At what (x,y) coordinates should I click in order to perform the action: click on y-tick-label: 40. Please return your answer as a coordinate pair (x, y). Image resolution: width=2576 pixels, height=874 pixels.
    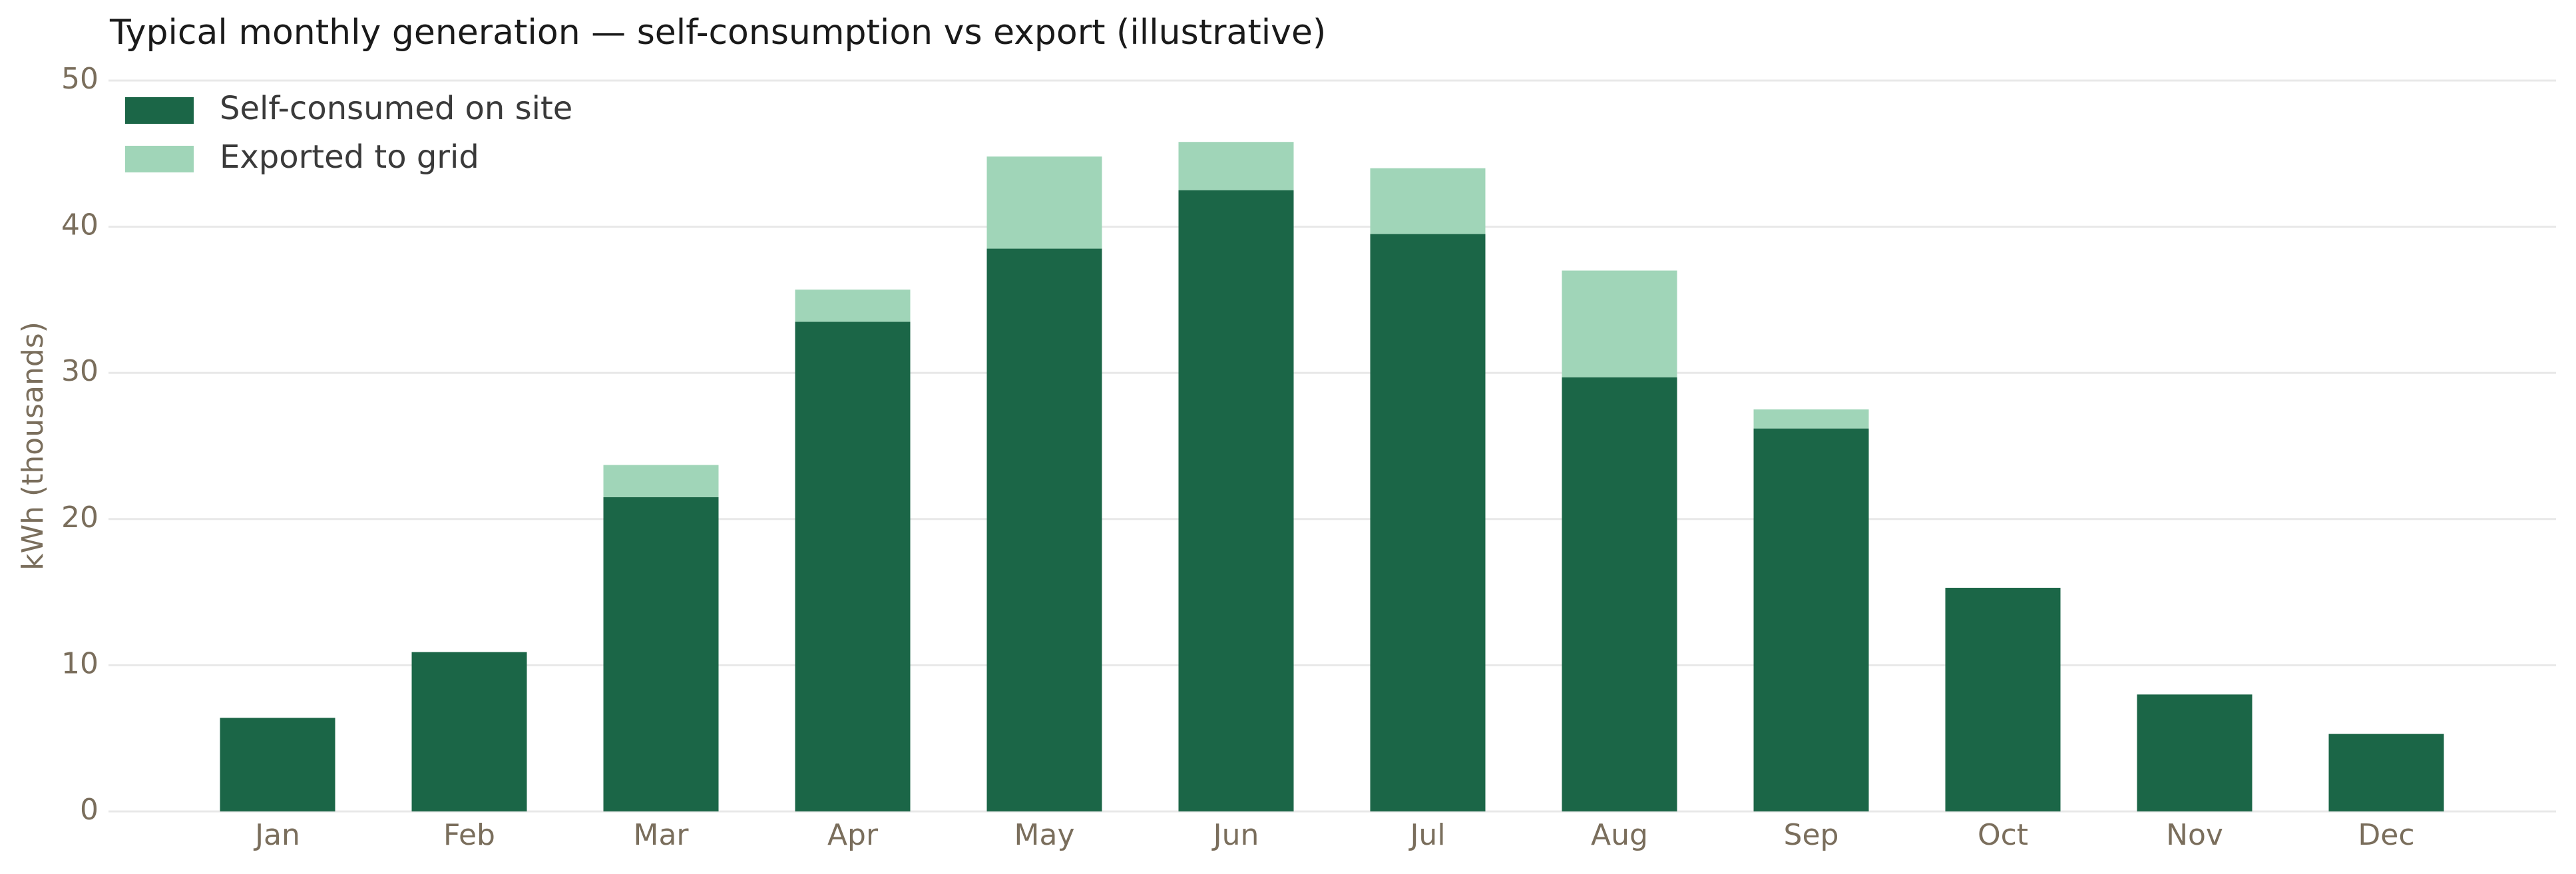
    Looking at the image, I should click on (80, 225).